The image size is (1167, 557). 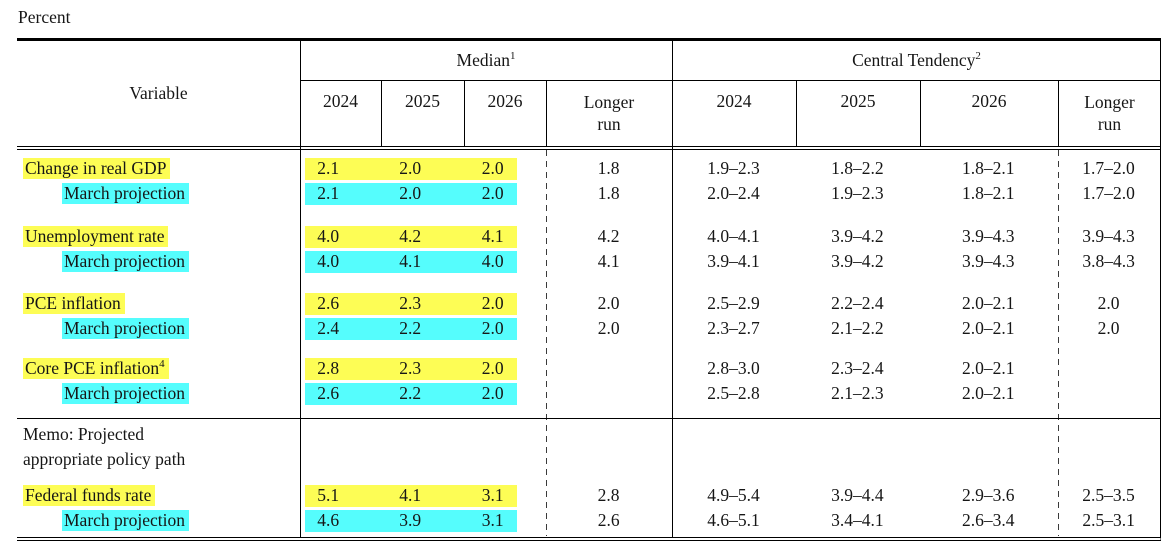 I want to click on median-2024-value: 2.4, so click(x=328, y=328).